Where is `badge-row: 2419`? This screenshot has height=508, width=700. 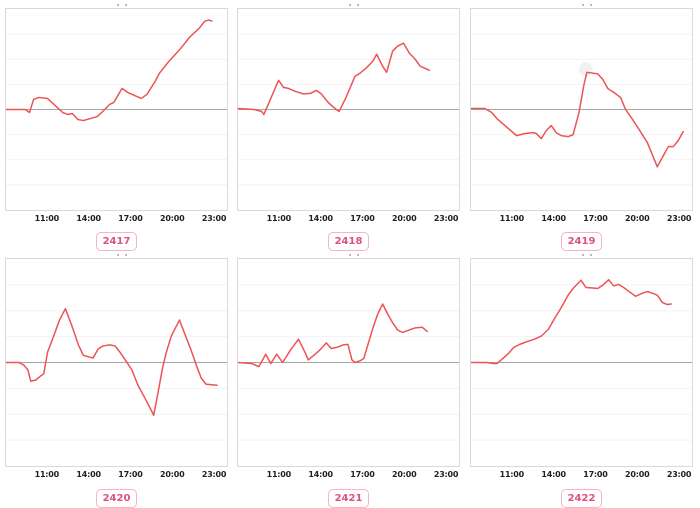
badge-row: 2419 is located at coordinates (581, 240).